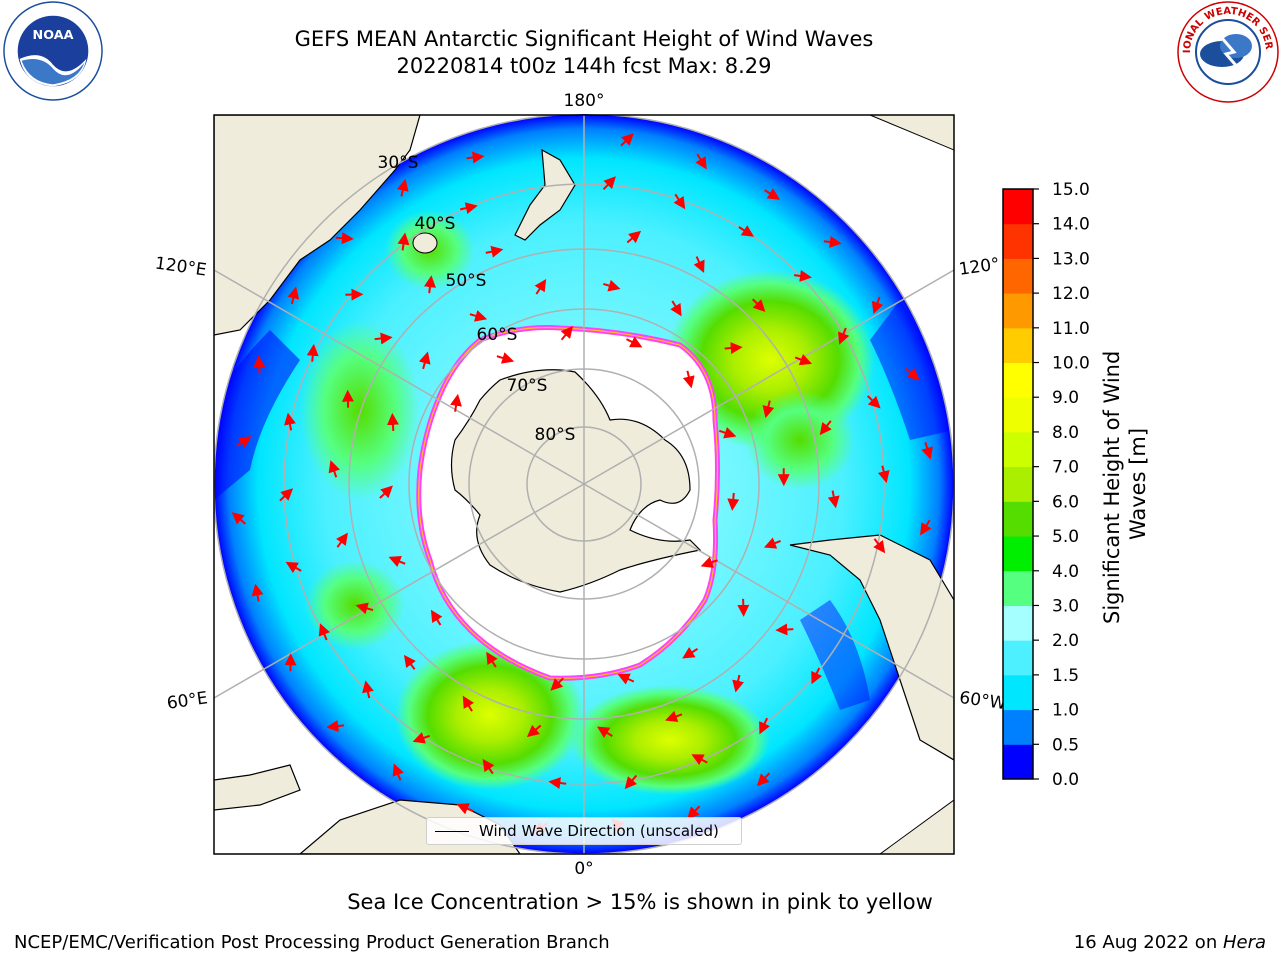 This screenshot has width=1280, height=960. I want to click on land-antarctica, so click(576, 481).